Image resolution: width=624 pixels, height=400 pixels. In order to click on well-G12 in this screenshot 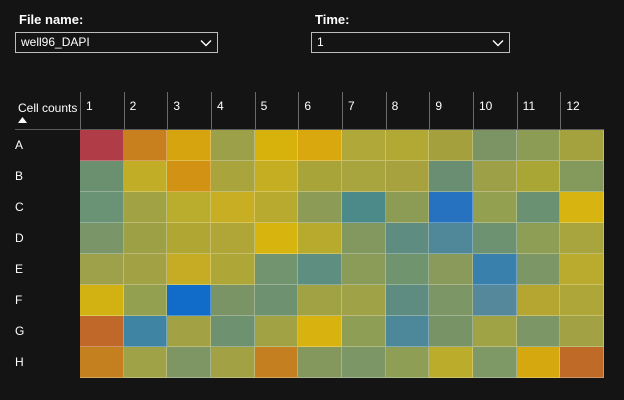, I will do `click(582, 331)`.